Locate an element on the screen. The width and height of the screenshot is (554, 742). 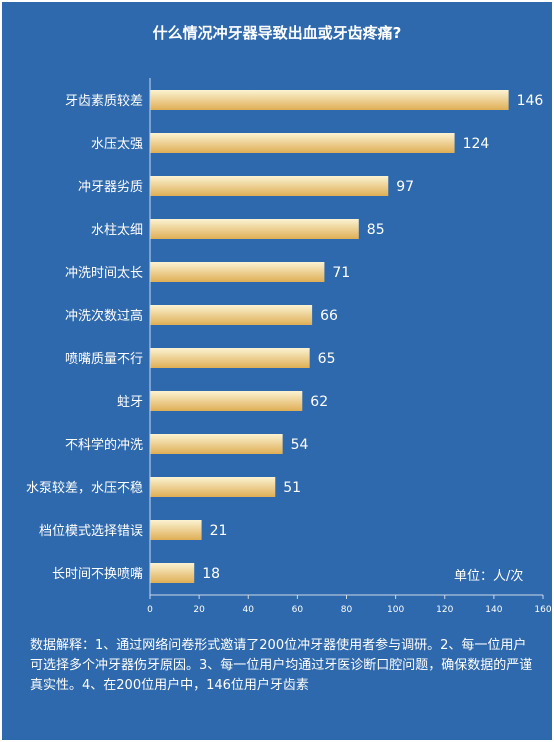
category-label: 档位模式选择错误 is located at coordinates (91, 531).